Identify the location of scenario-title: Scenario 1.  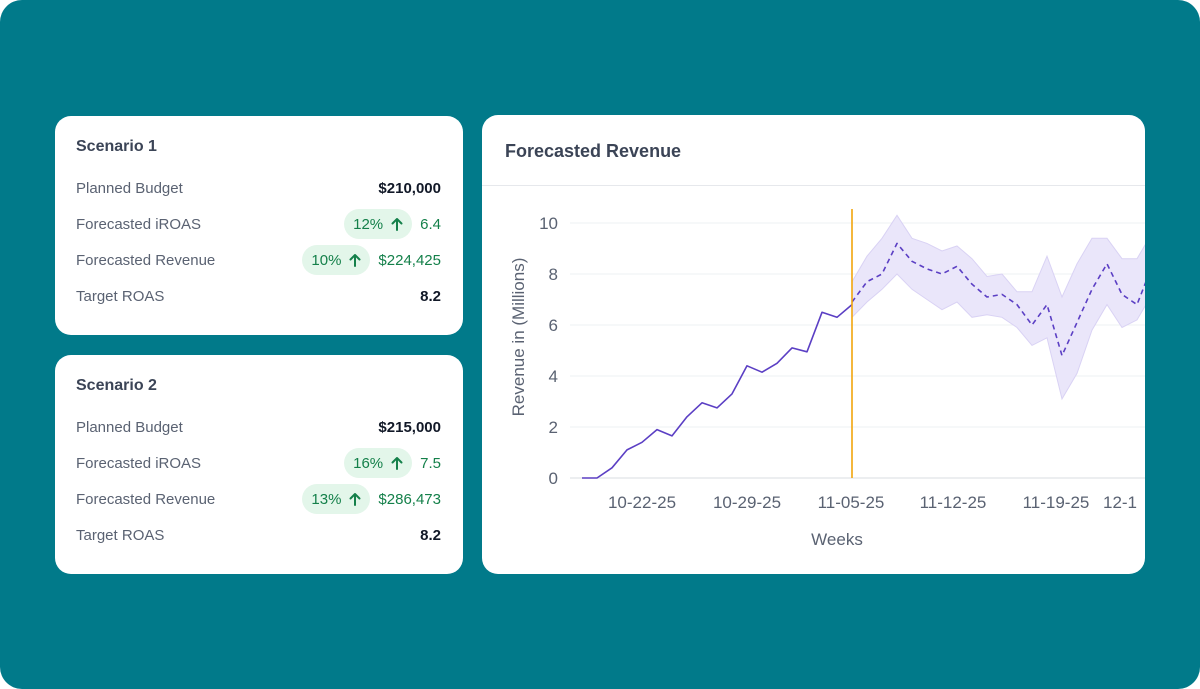
(116, 146).